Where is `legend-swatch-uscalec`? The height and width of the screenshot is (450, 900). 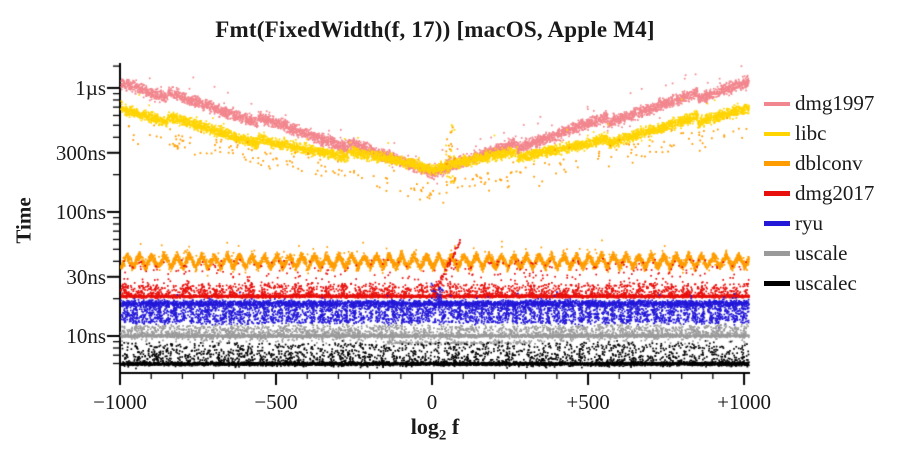
legend-swatch-uscalec is located at coordinates (777, 283).